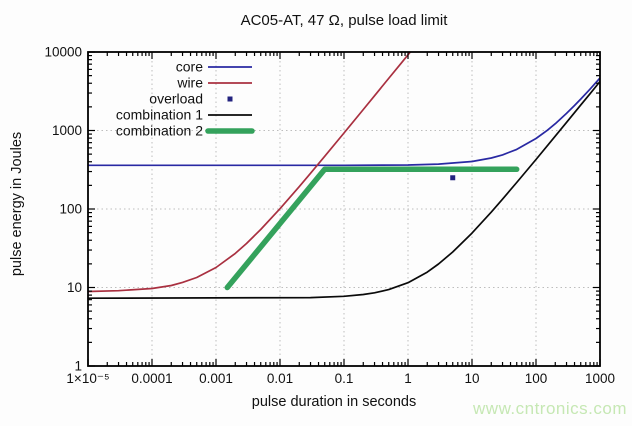 Image resolution: width=632 pixels, height=426 pixels. What do you see at coordinates (87, 378) in the screenshot?
I see `x-tick-label: 1×10⁻⁵` at bounding box center [87, 378].